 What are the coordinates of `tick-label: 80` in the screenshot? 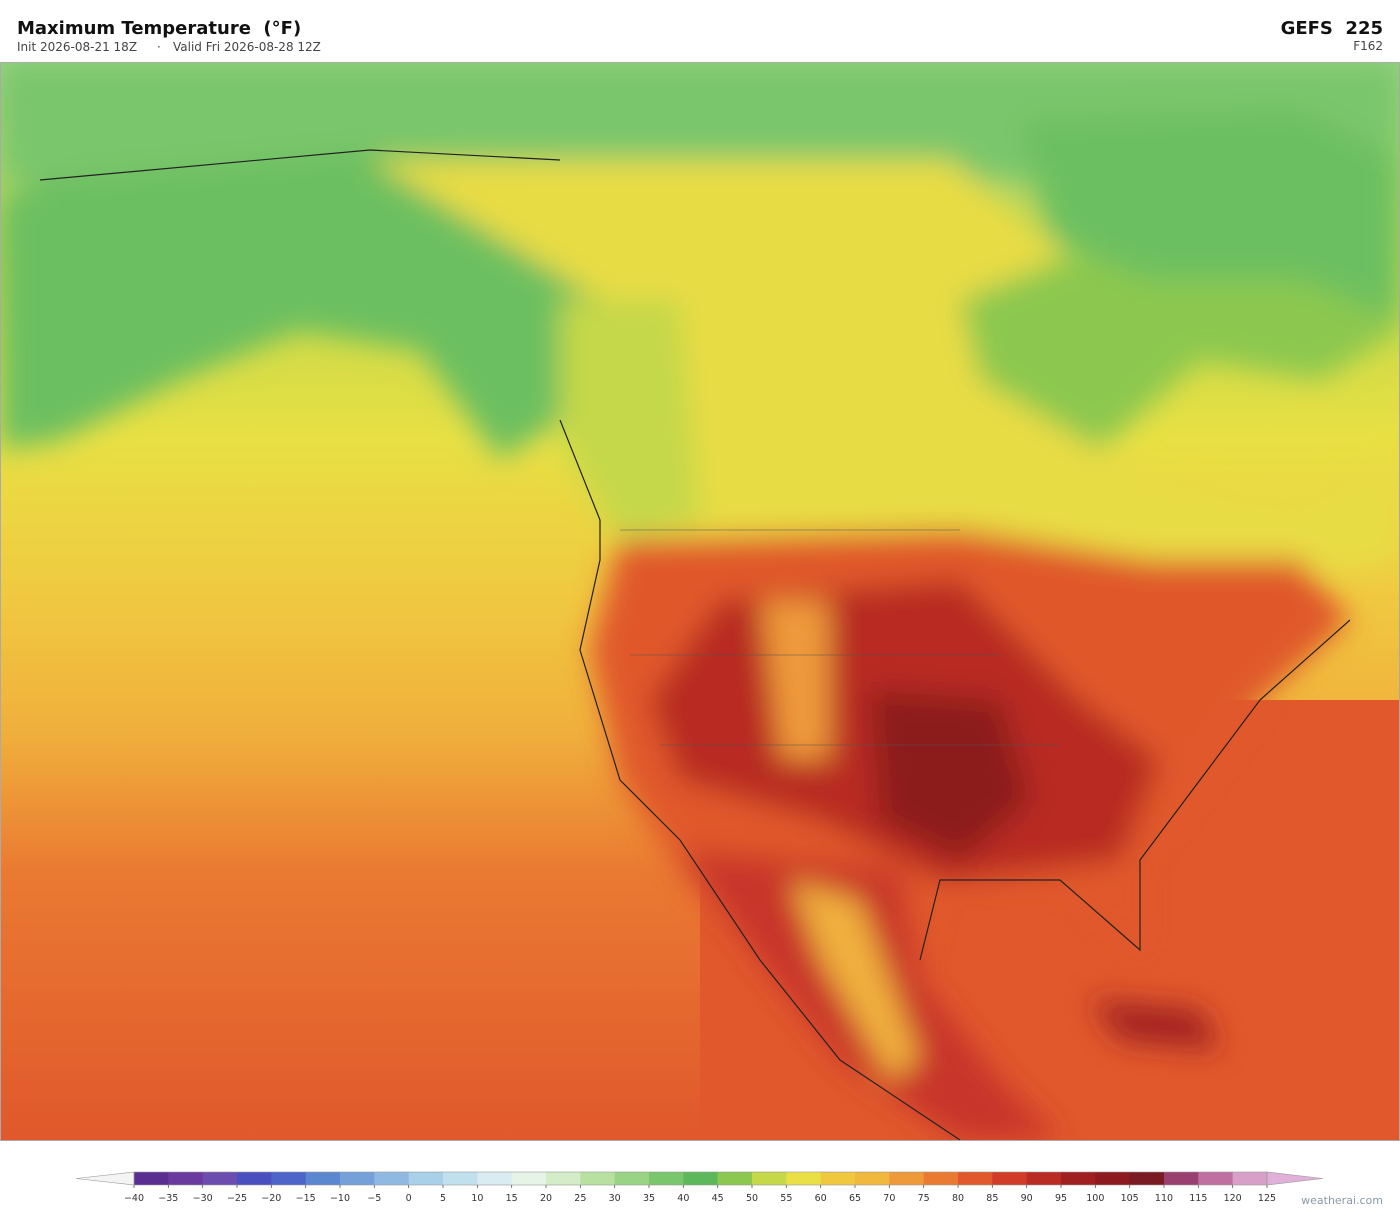 It's located at (958, 1198).